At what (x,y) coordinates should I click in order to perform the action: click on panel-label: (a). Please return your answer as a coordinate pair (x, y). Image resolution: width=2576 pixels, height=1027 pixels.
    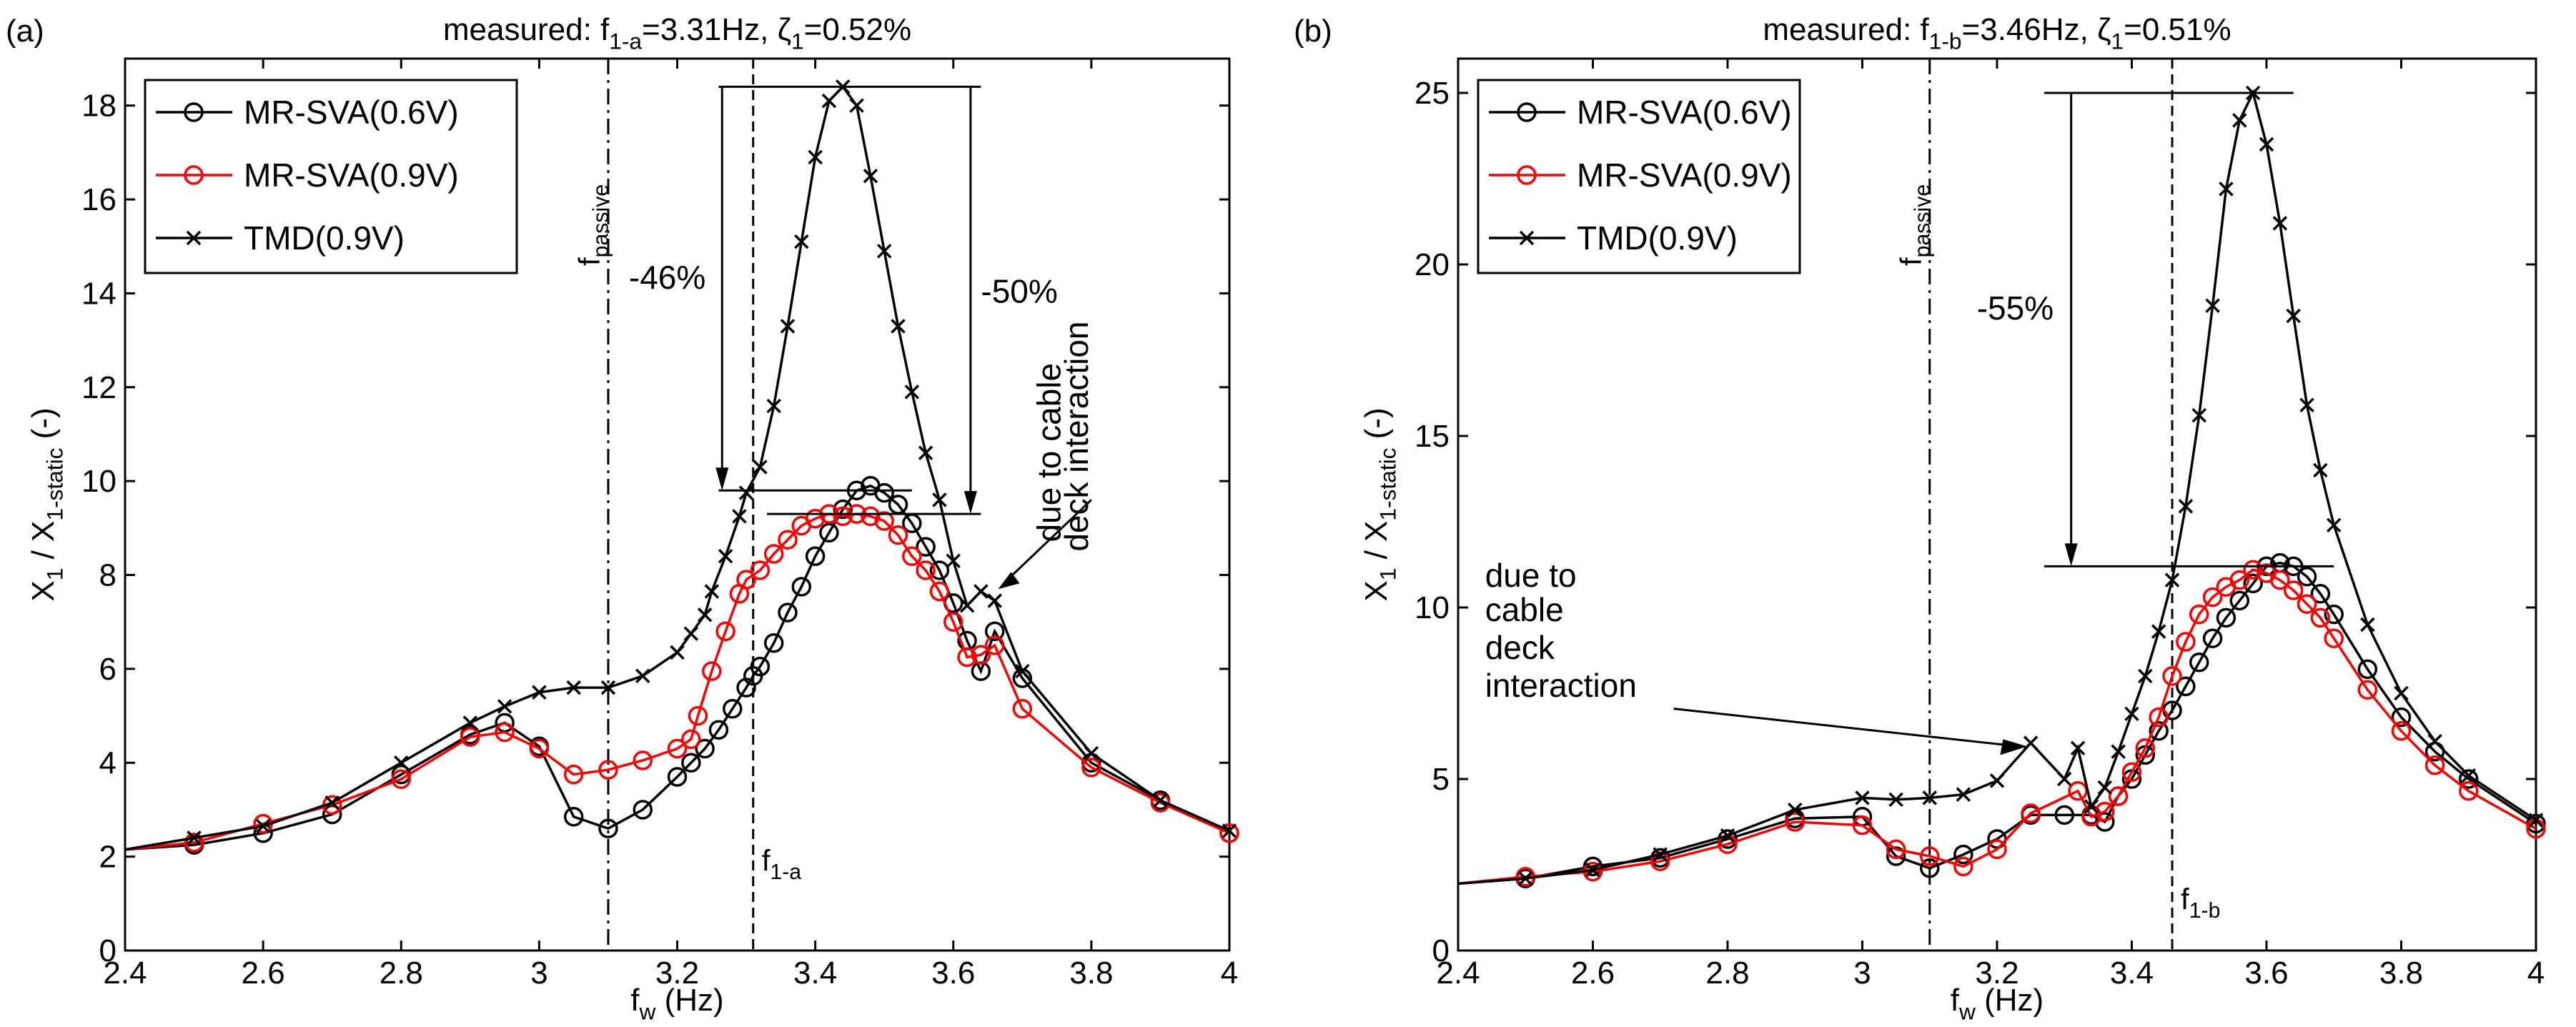
    Looking at the image, I should click on (25, 31).